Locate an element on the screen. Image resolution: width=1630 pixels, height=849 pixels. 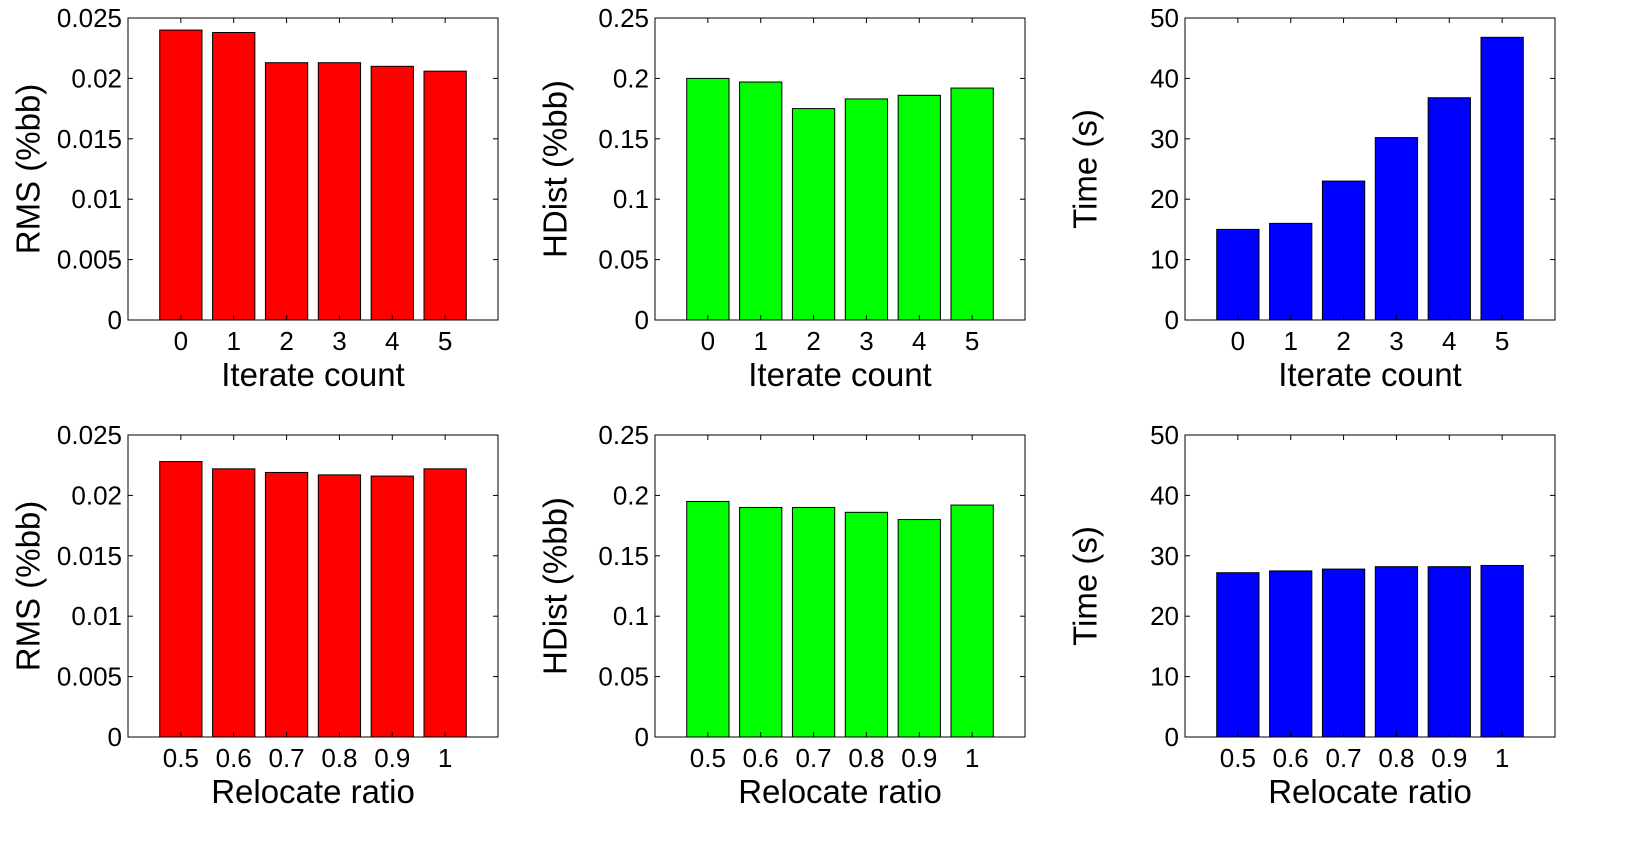
y-tick-label: 0.025 is located at coordinates (89, 18).